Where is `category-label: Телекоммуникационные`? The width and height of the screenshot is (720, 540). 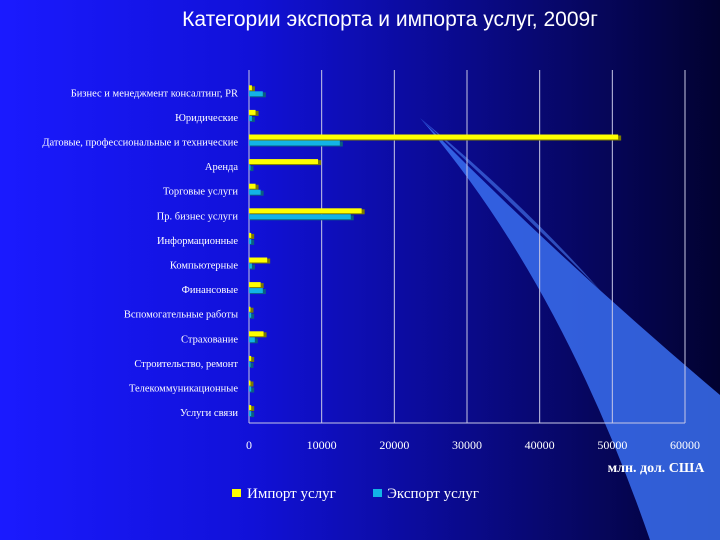
category-label: Телекоммуникационные is located at coordinates (183, 389).